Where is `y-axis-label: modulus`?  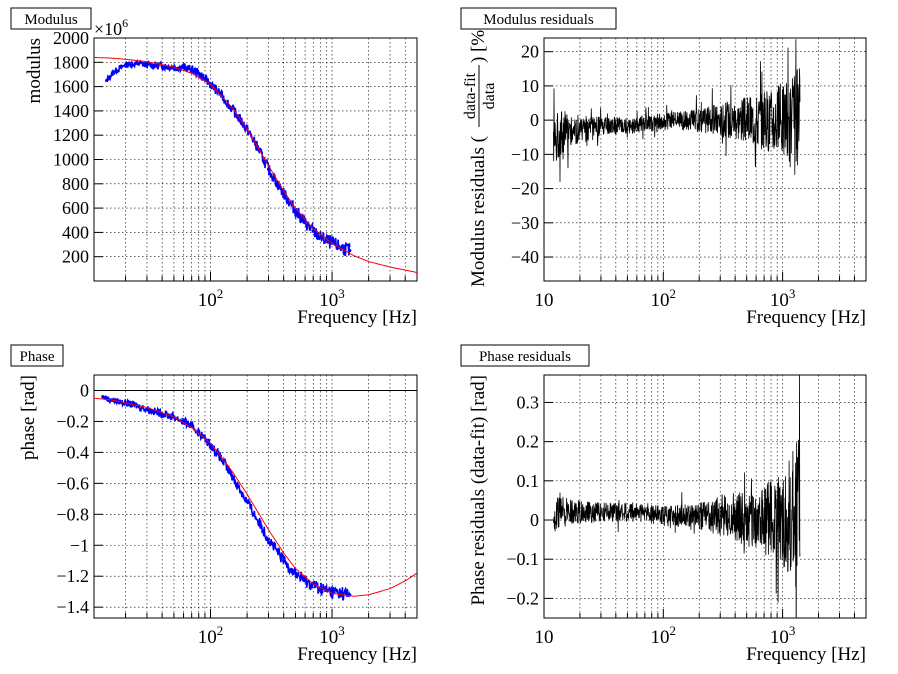 y-axis-label: modulus is located at coordinates (34, 70).